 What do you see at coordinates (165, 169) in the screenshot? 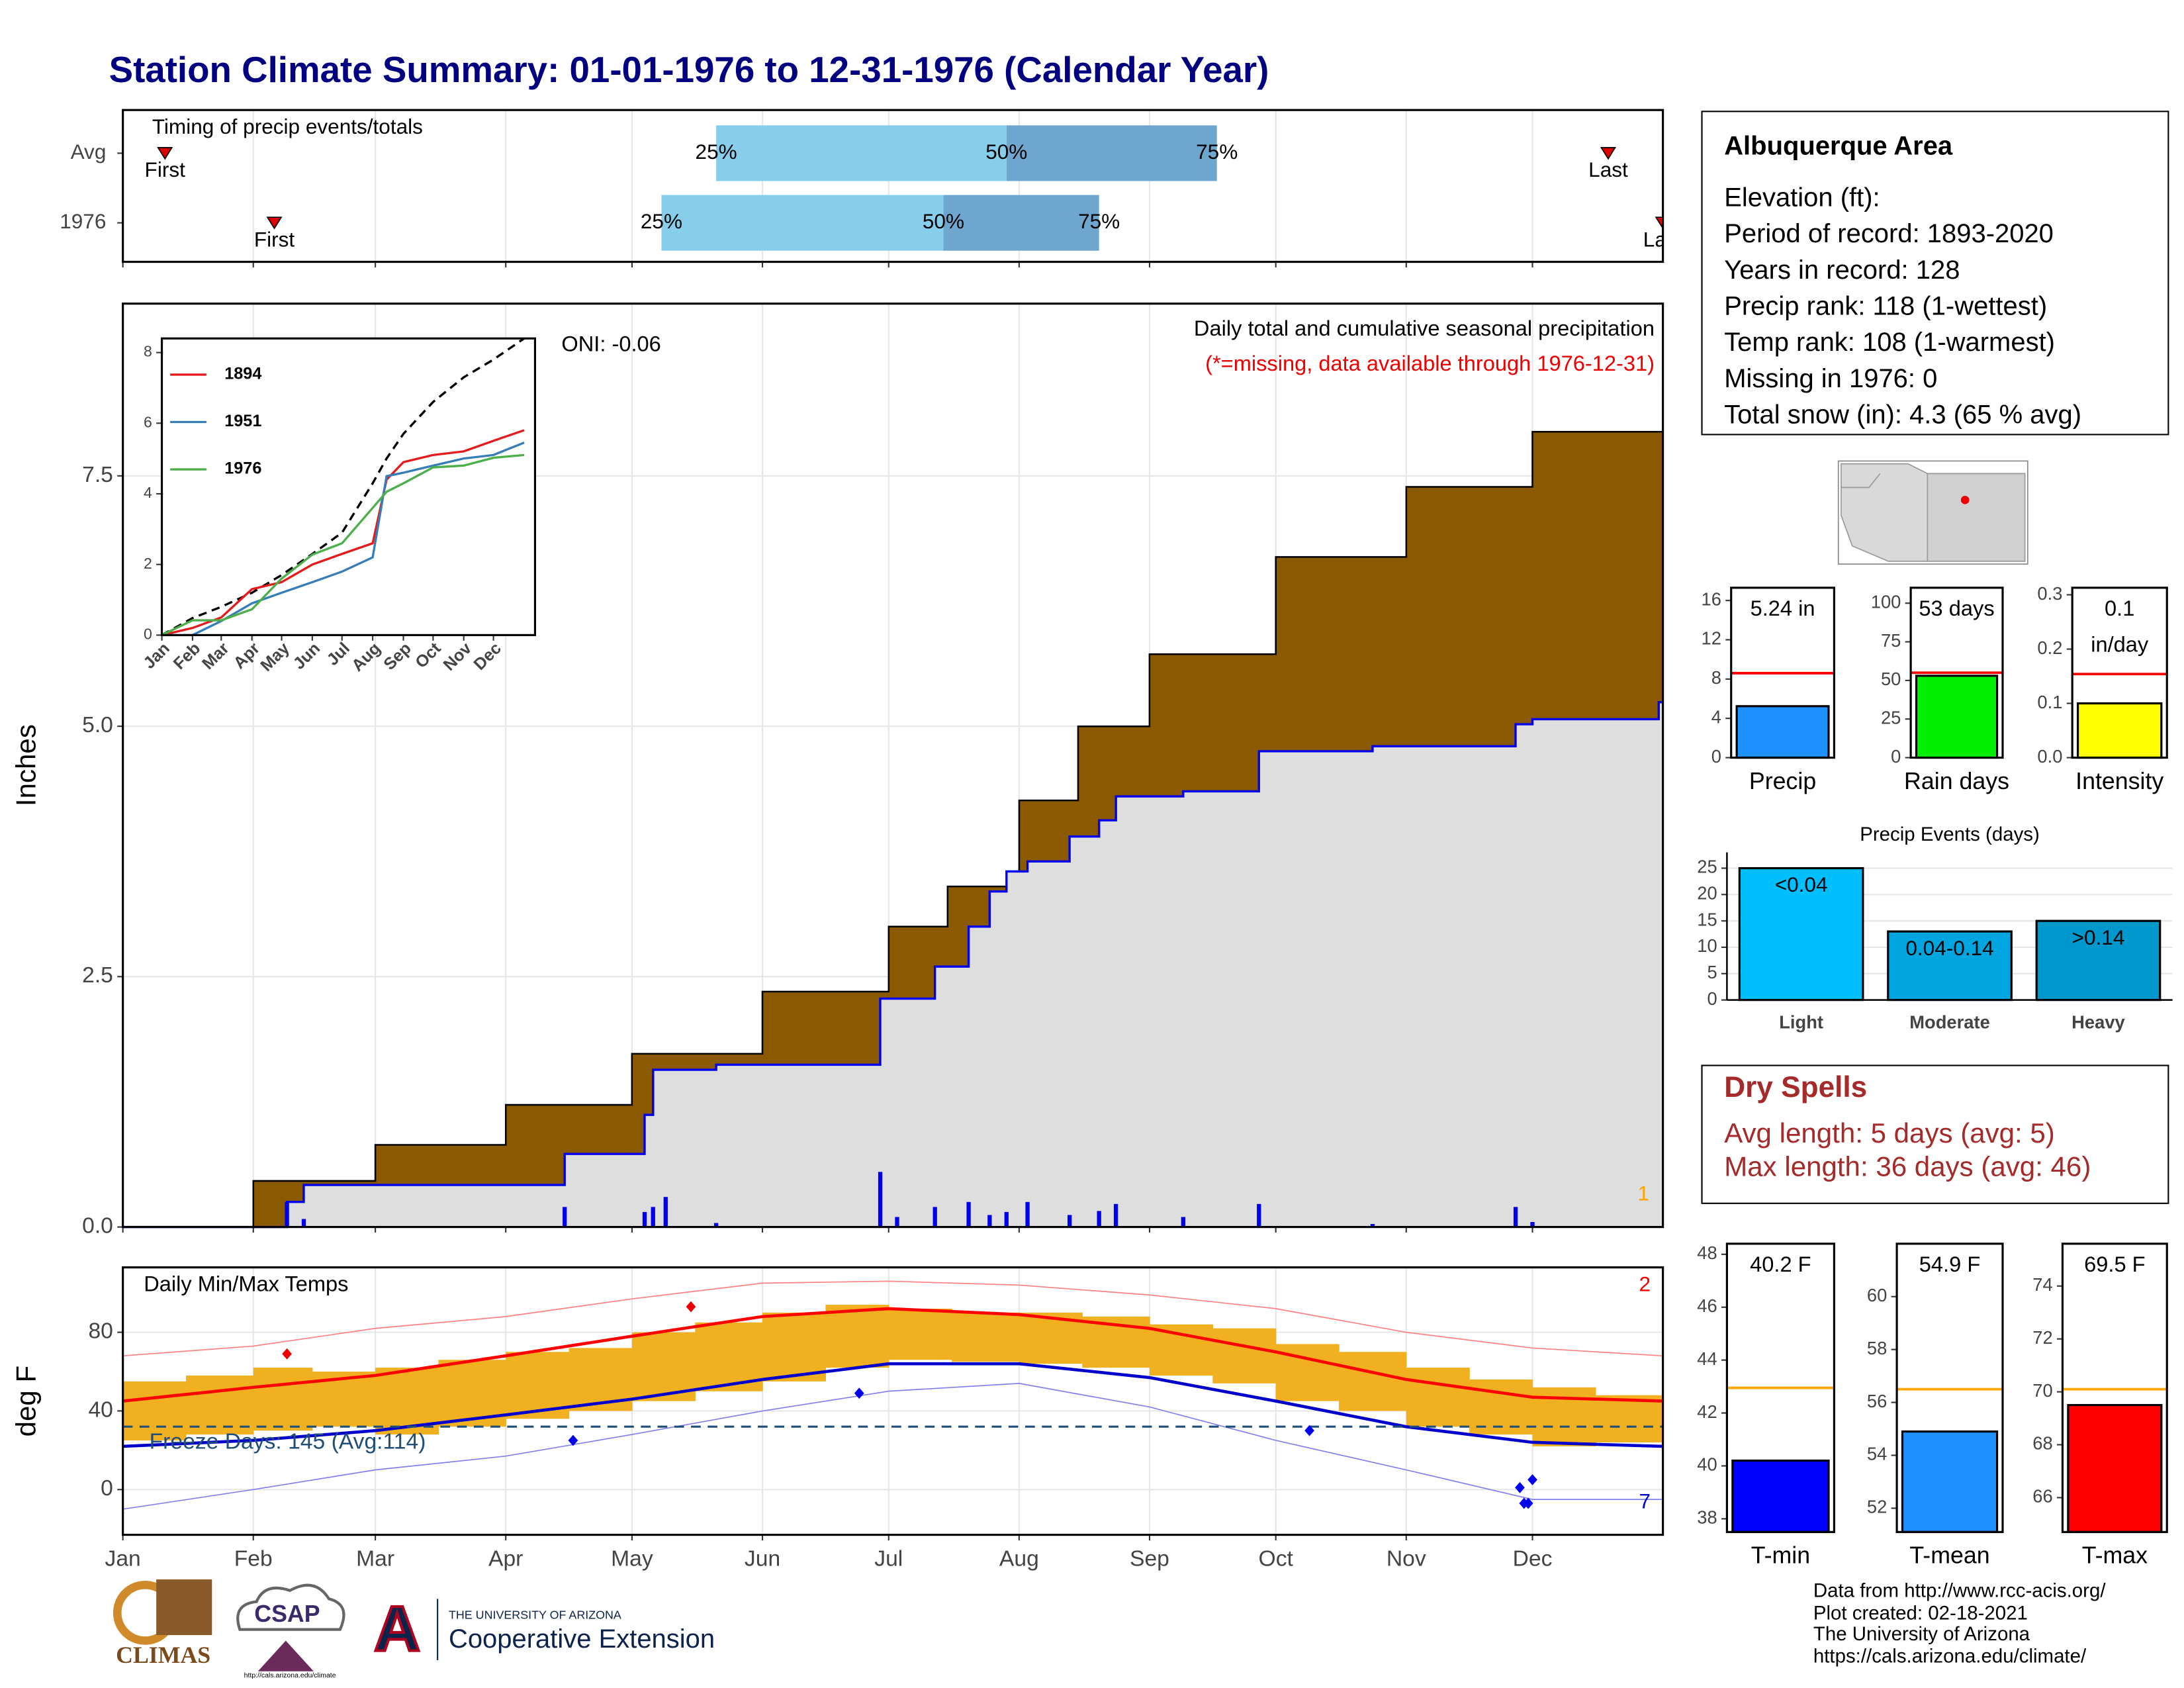
I see `event-label: First` at bounding box center [165, 169].